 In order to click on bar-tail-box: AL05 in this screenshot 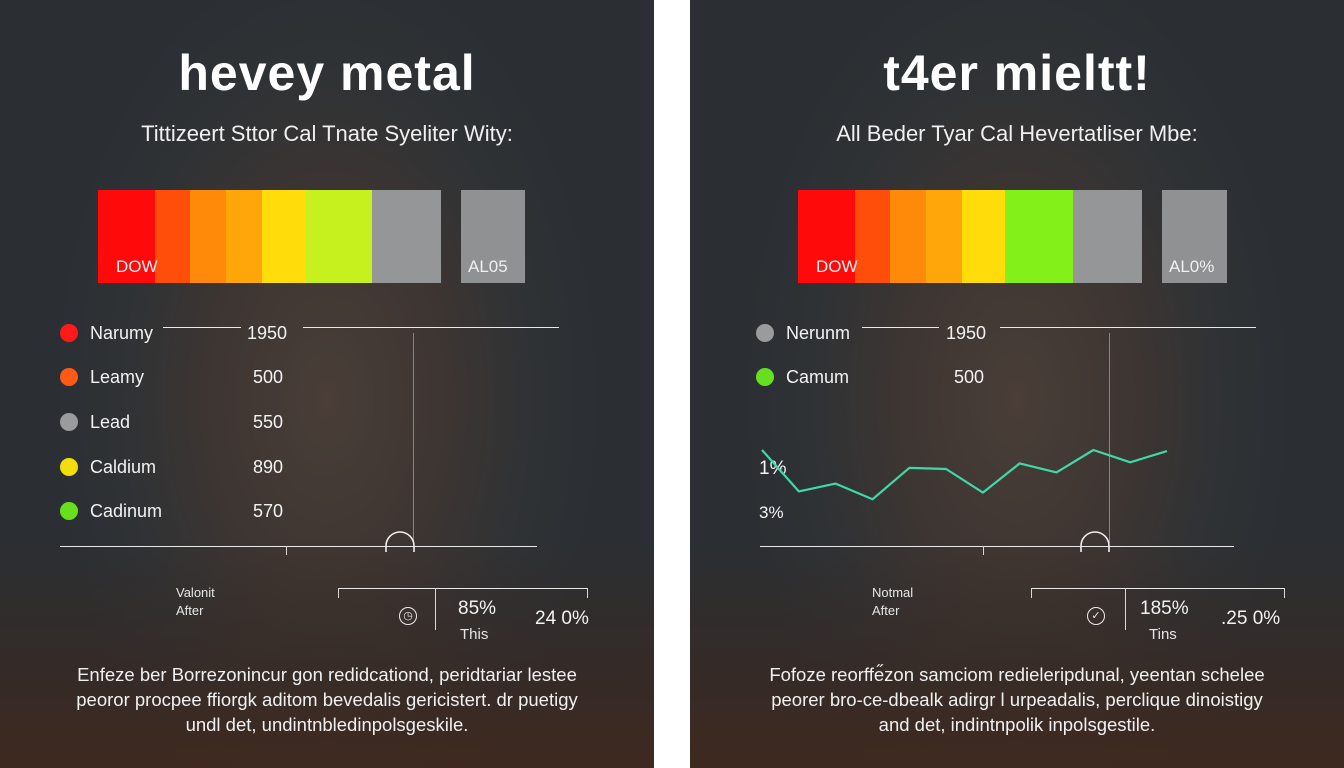, I will do `click(493, 236)`.